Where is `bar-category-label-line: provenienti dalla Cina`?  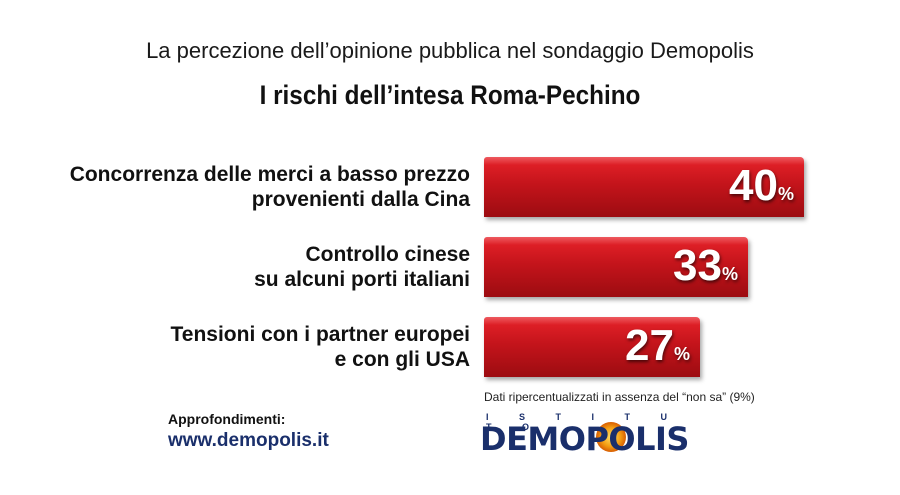 bar-category-label-line: provenienti dalla Cina is located at coordinates (360, 199).